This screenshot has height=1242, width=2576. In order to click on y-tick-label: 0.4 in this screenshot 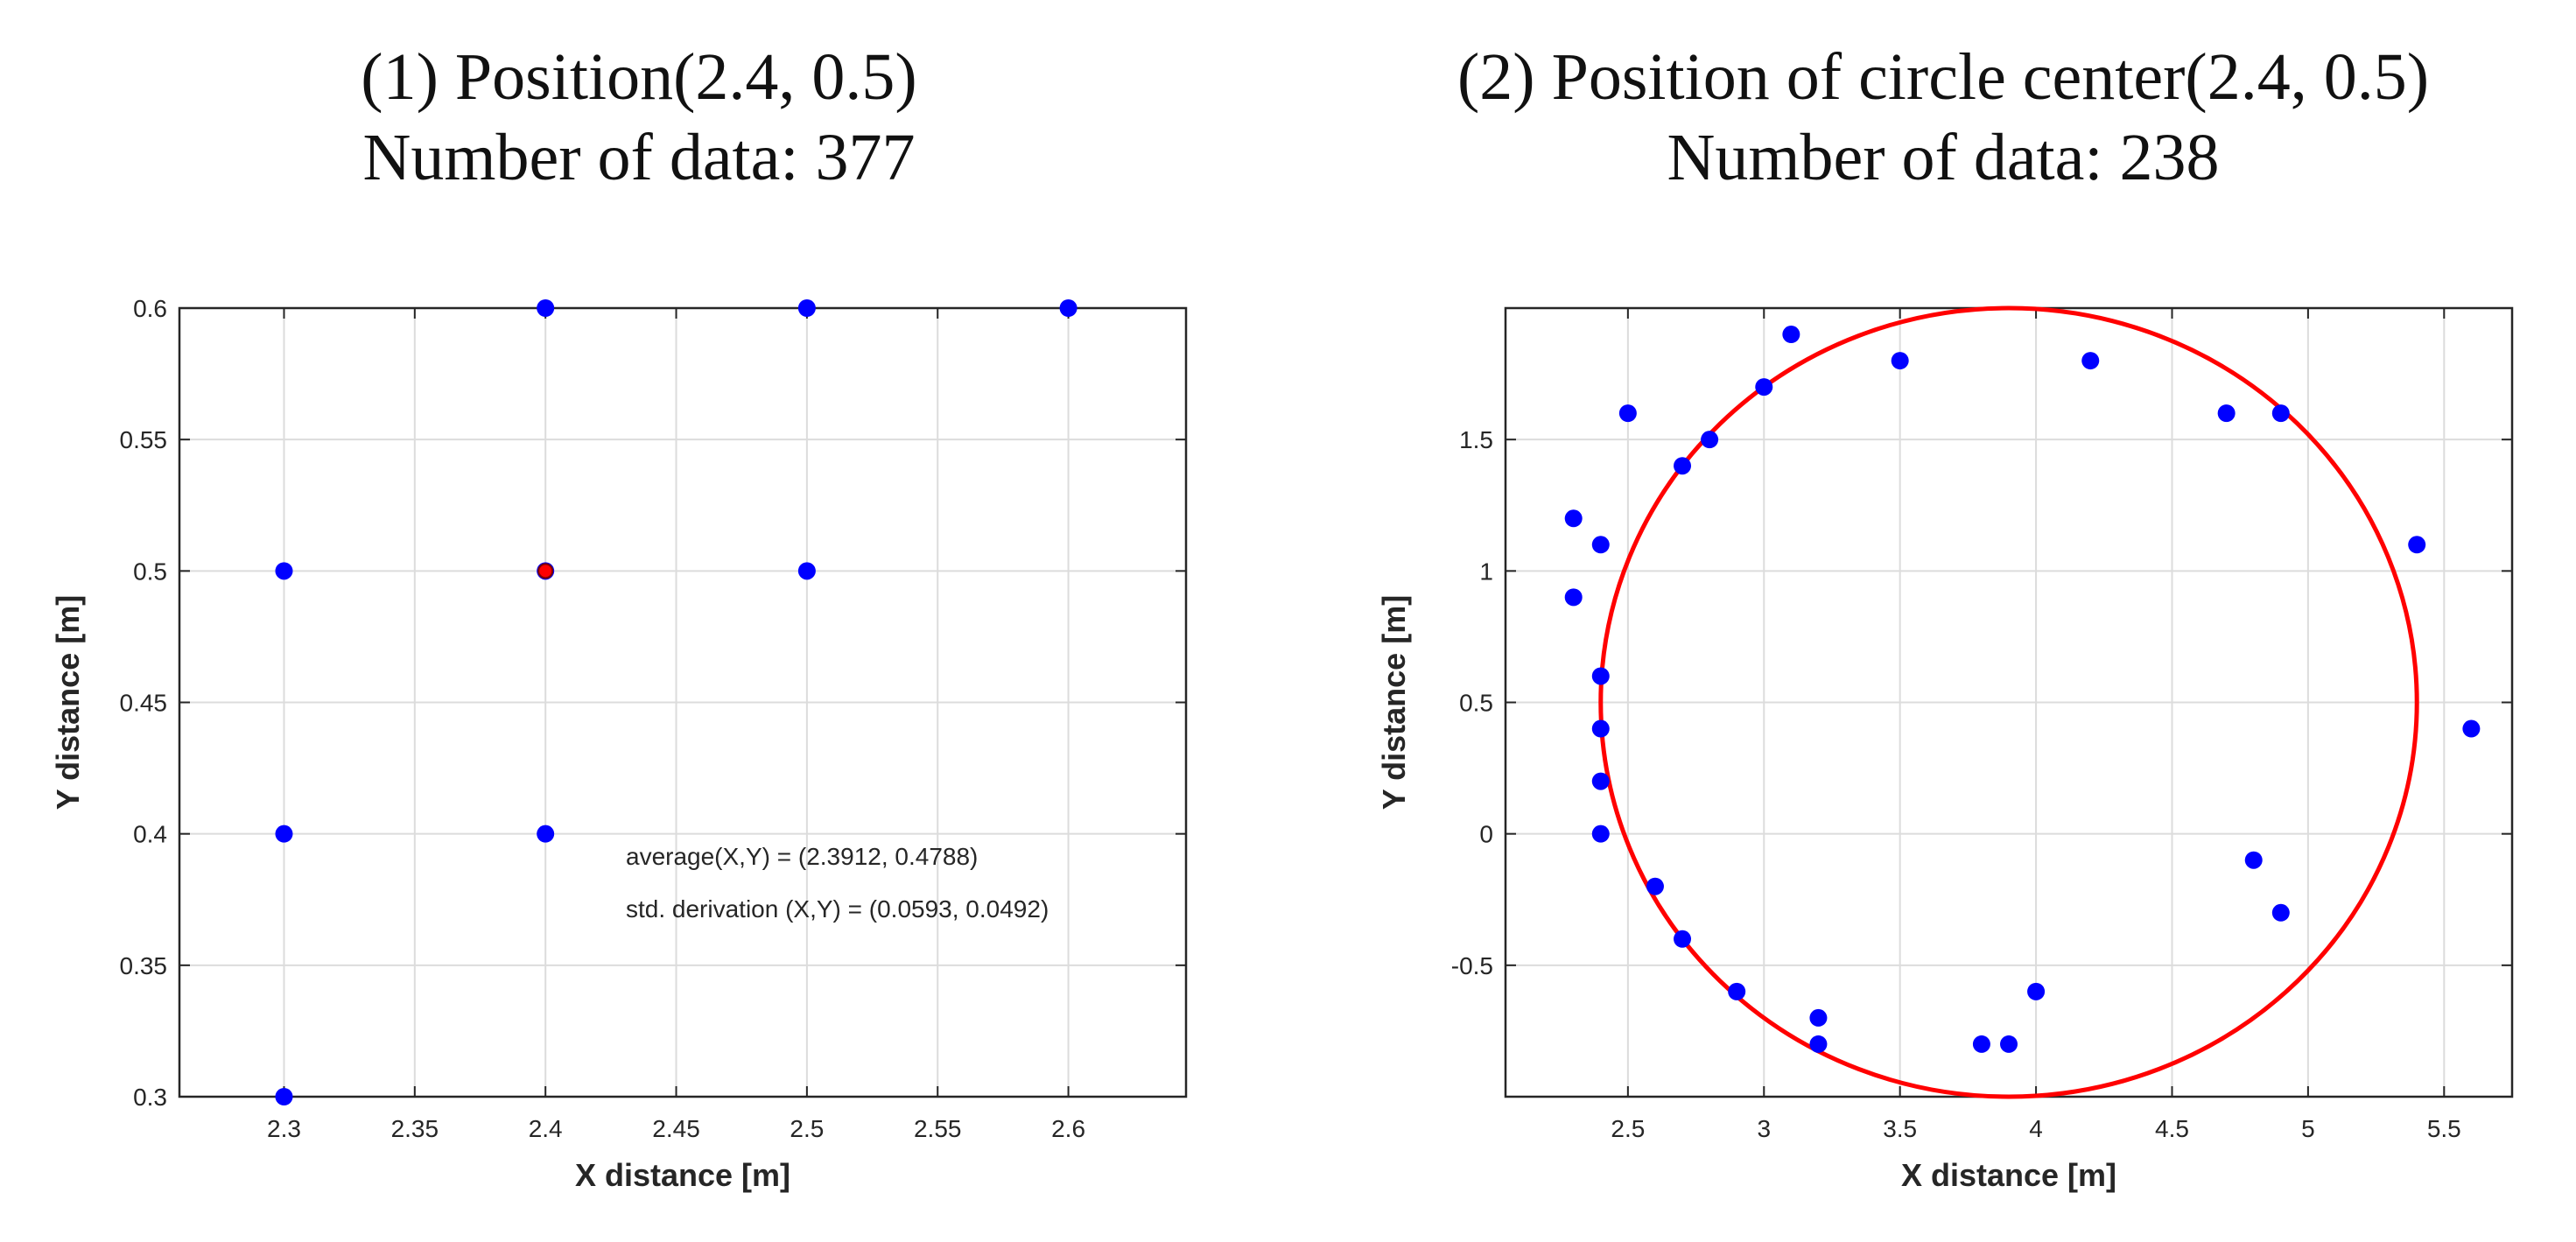, I will do `click(150, 834)`.